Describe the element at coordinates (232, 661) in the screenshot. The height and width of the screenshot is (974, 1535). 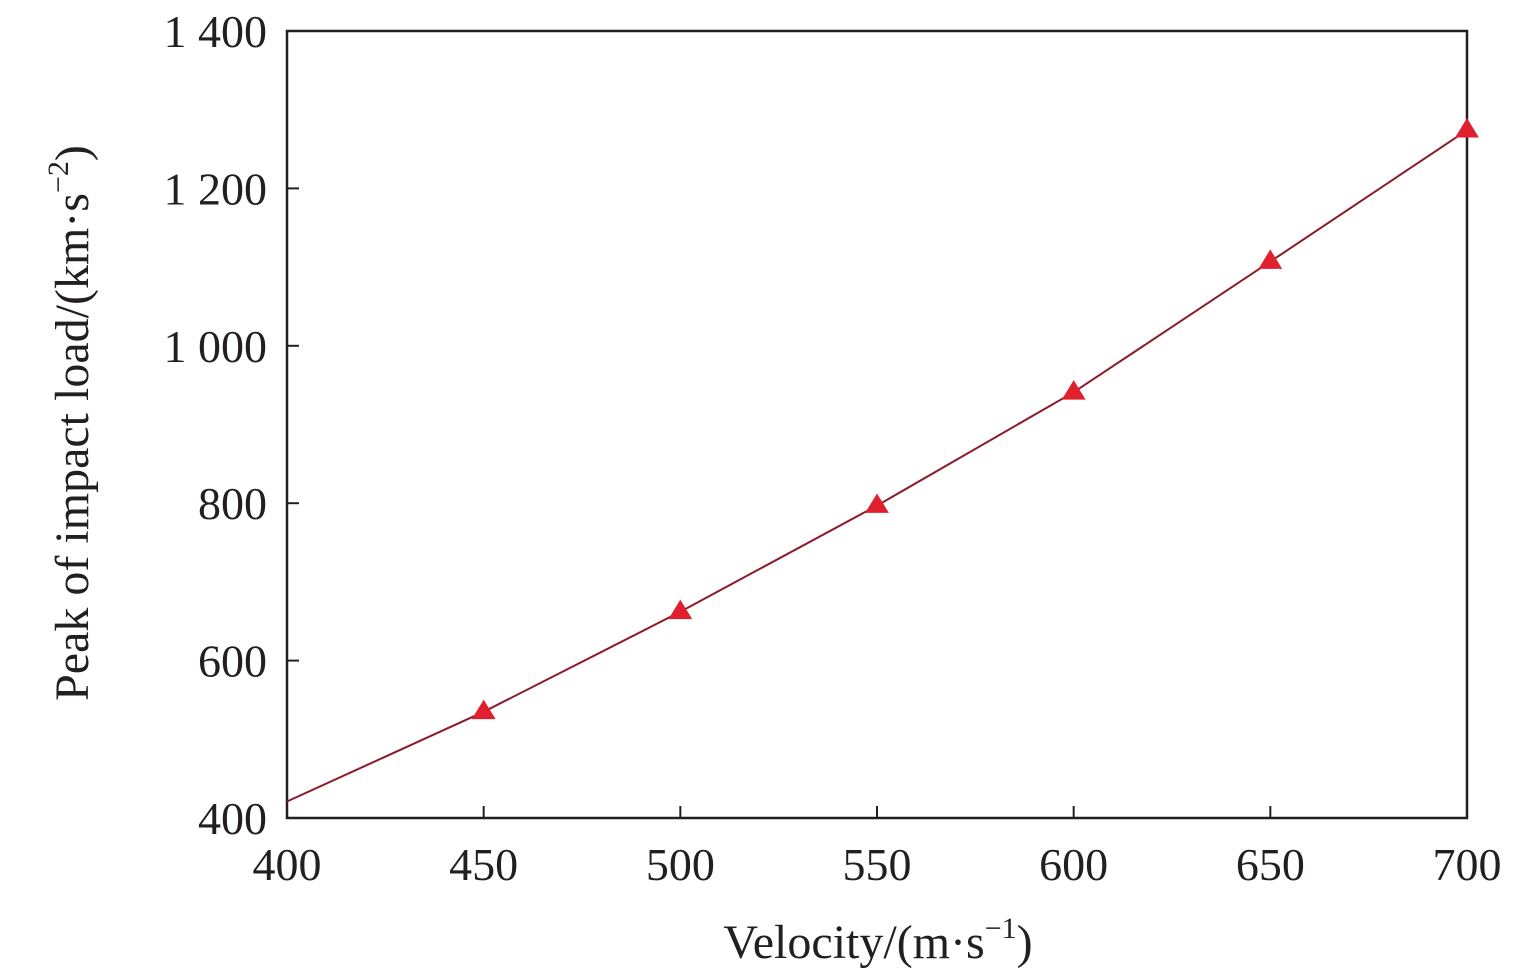
I see `y-tick-label: 600` at that location.